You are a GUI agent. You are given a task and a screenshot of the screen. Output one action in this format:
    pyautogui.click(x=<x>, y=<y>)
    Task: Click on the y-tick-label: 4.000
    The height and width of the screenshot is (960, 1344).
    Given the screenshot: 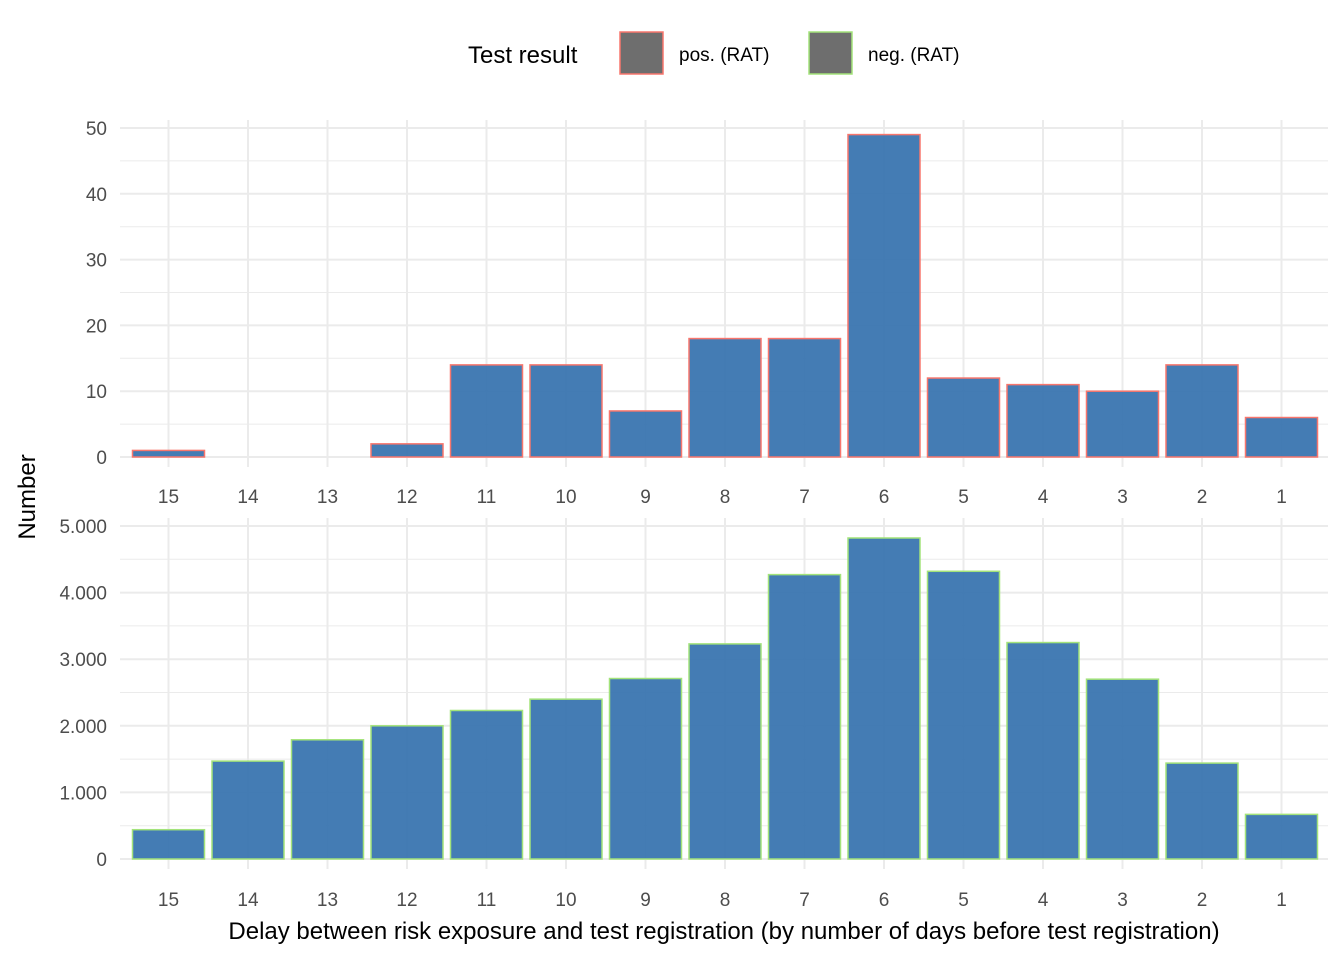 What is the action you would take?
    pyautogui.click(x=83, y=594)
    